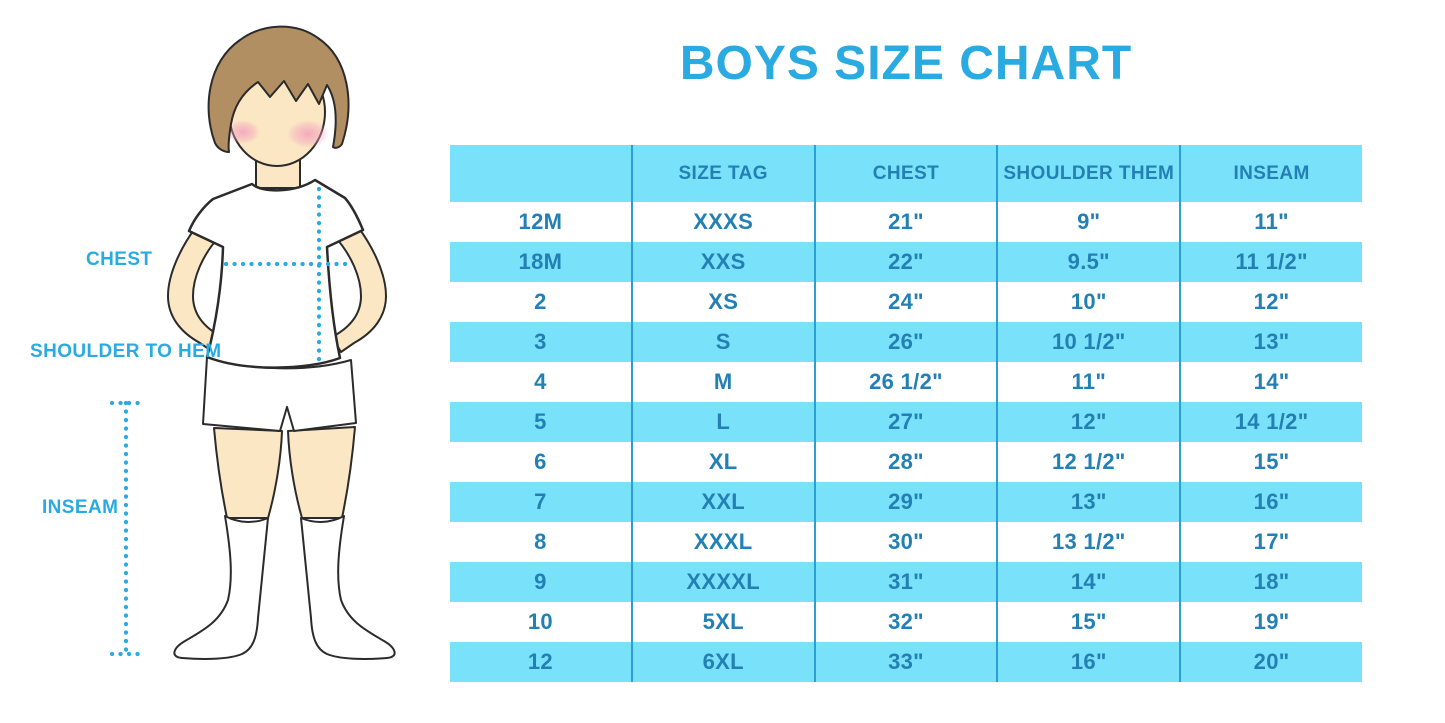 Image resolution: width=1445 pixels, height=723 pixels. What do you see at coordinates (1090, 302) in the screenshot?
I see `table-cell: 10"` at bounding box center [1090, 302].